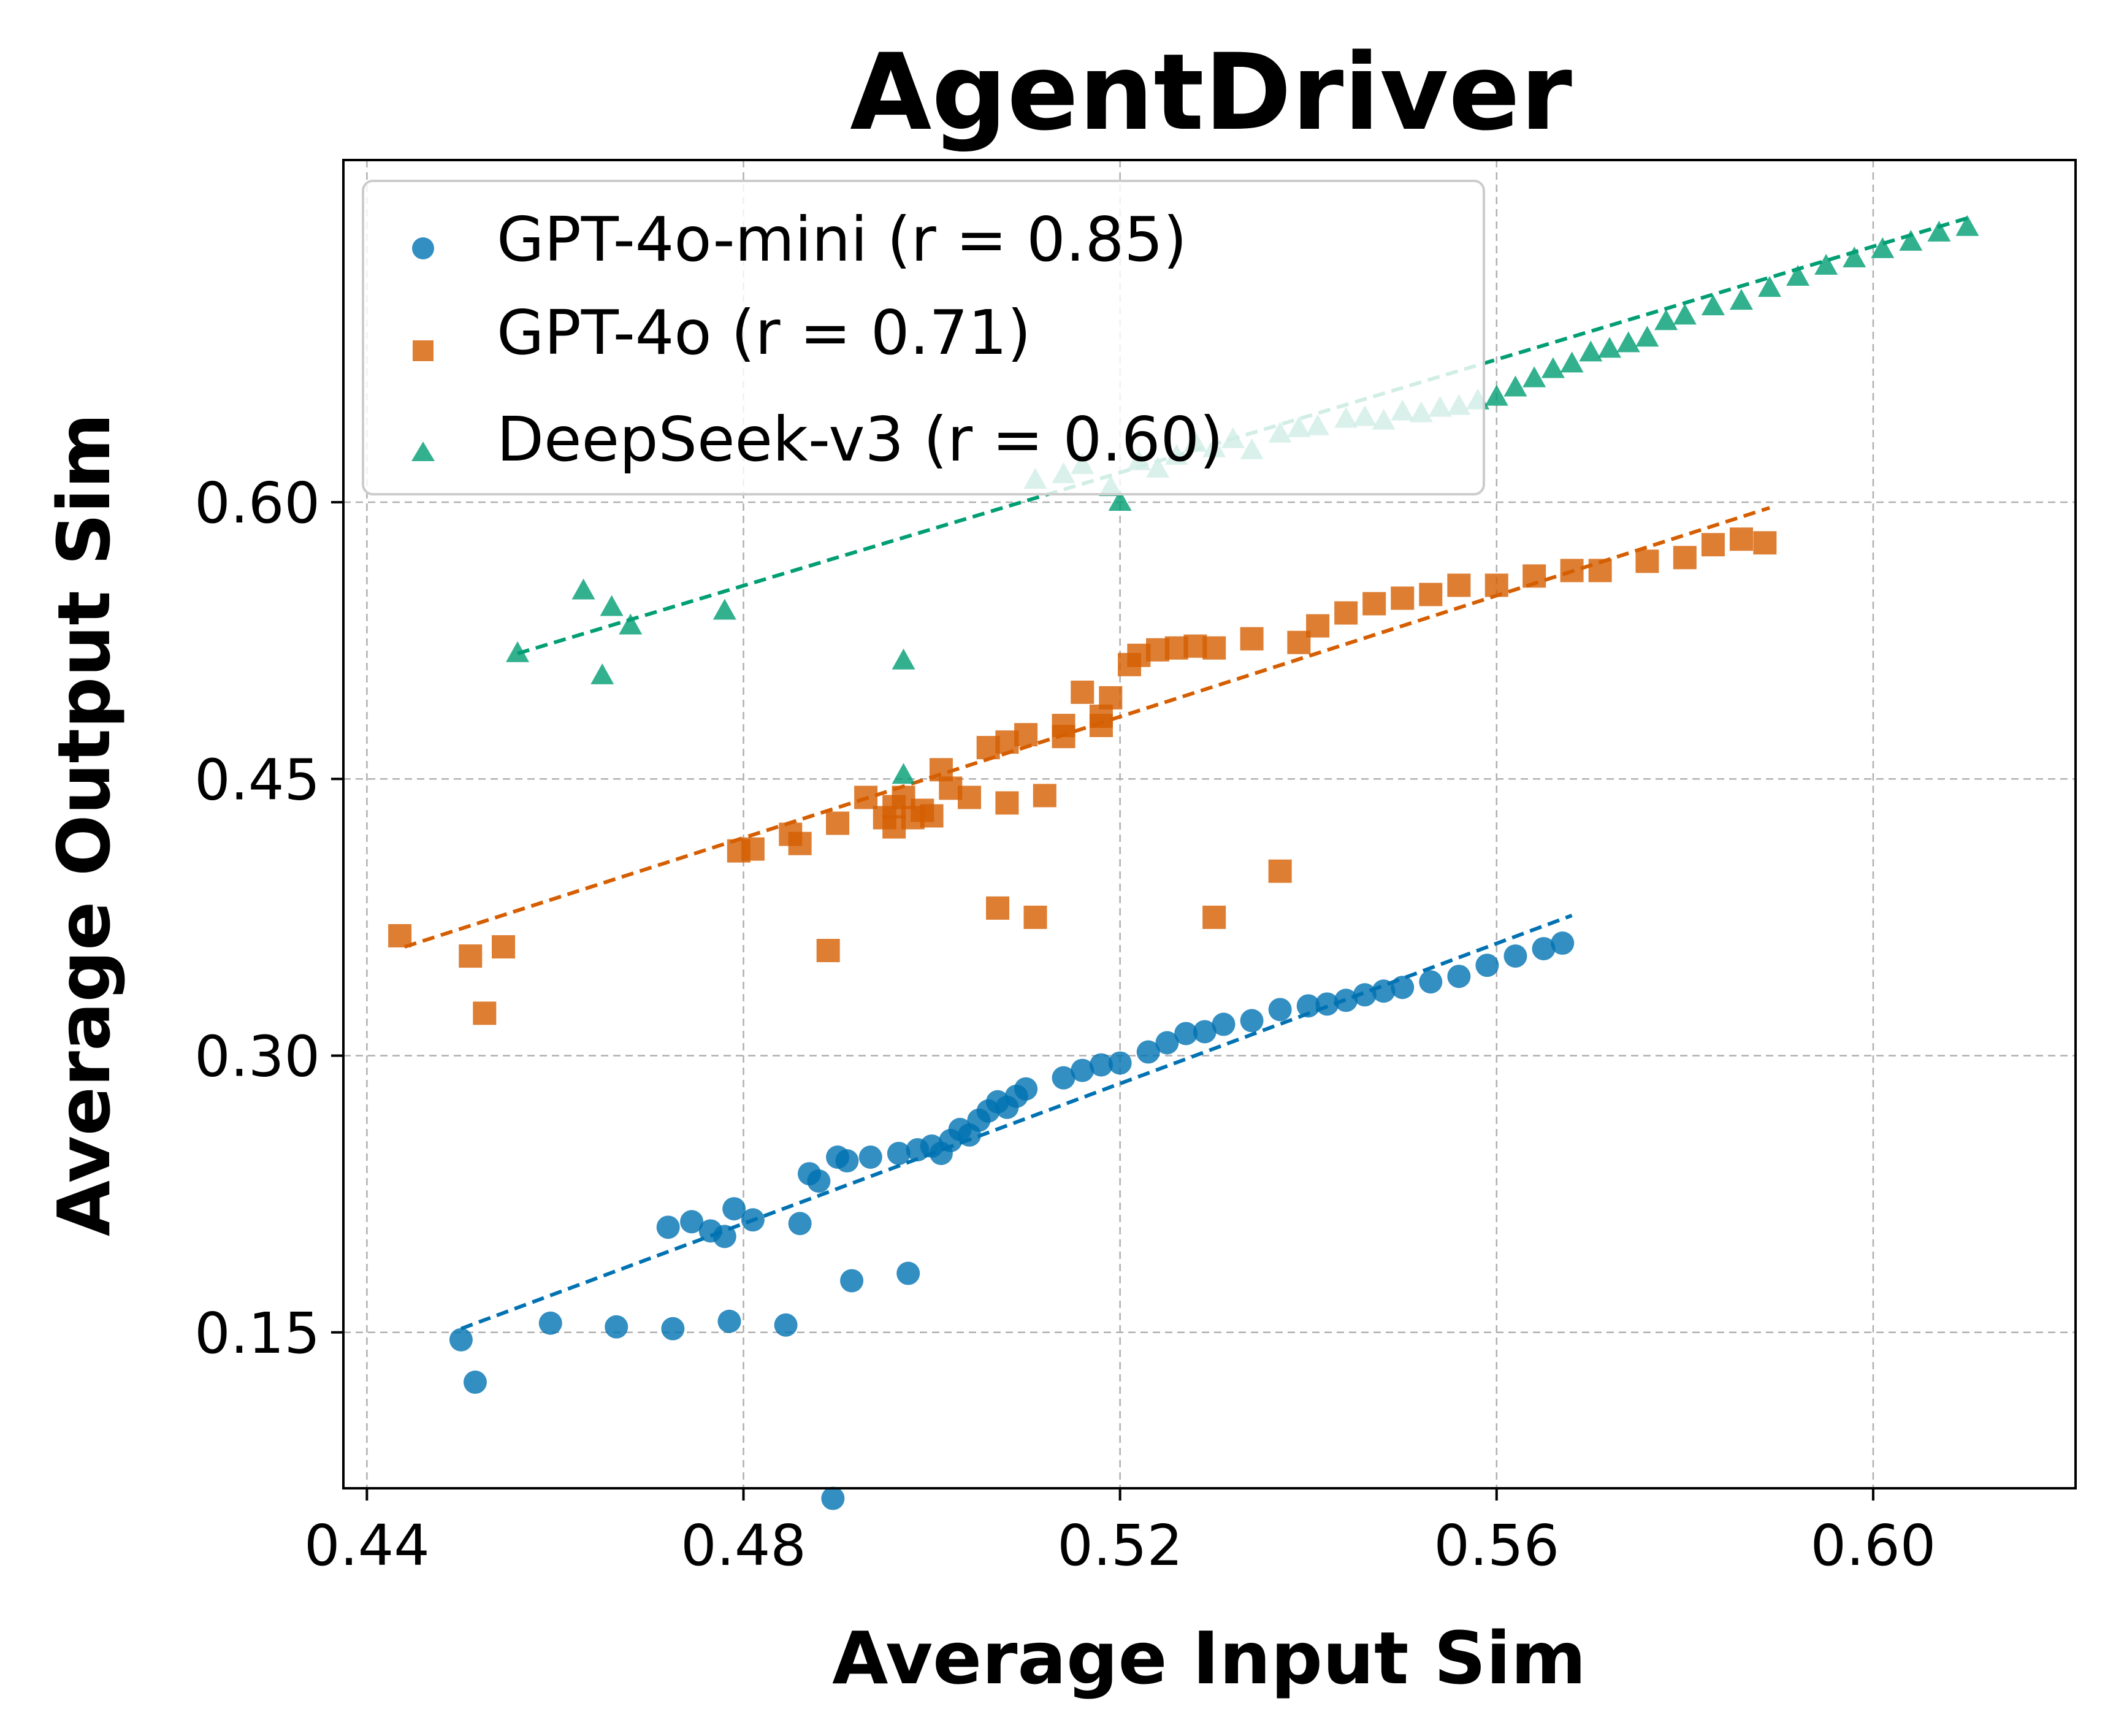  Describe the element at coordinates (257, 780) in the screenshot. I see `y-tick-label: 0.45` at that location.